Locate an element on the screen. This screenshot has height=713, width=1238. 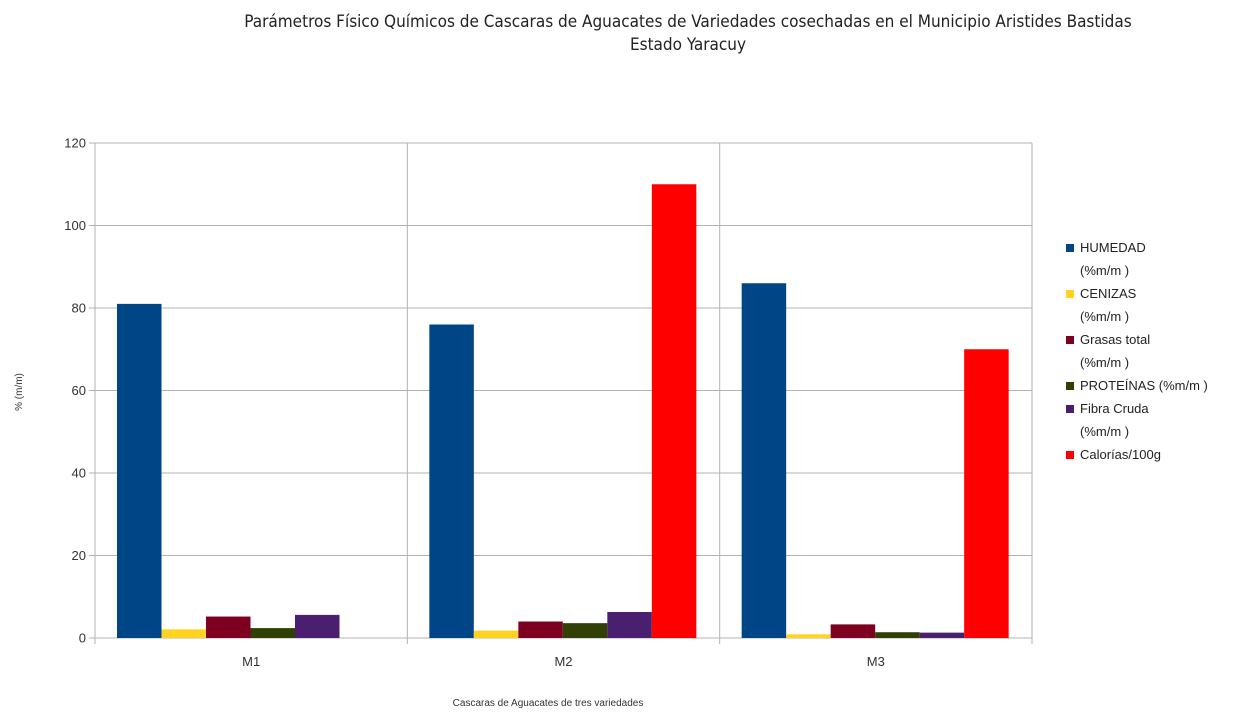
legend-item: Grasas total (%m/m ) is located at coordinates (1108, 351).